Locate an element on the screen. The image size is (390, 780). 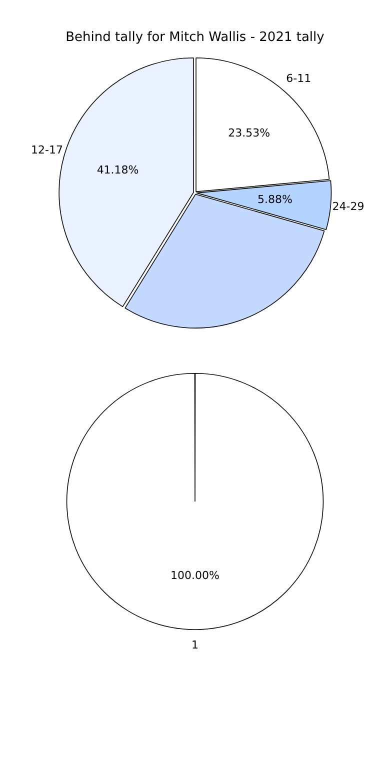
data-label: 5.88% is located at coordinates (274, 199).